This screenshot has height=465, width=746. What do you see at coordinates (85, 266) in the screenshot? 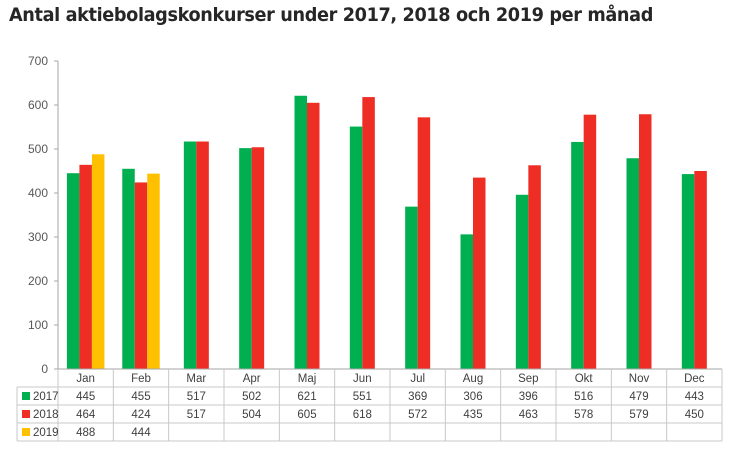
I see `bar-2018-Jan` at bounding box center [85, 266].